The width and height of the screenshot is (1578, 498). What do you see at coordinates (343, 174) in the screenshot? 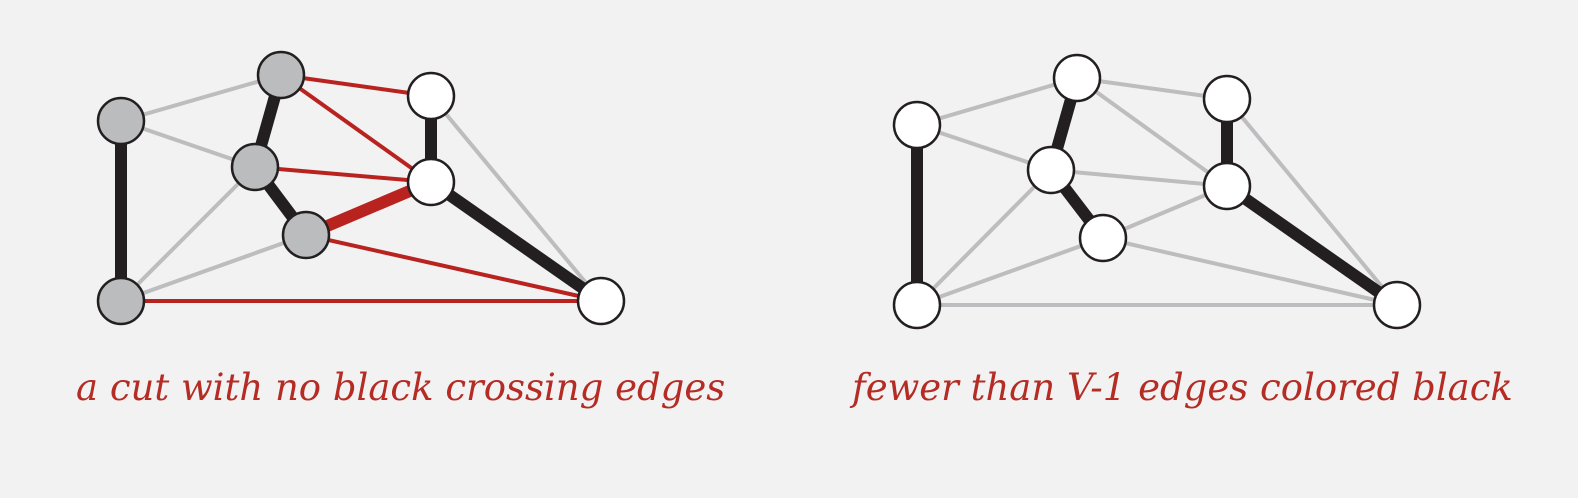
I see `edge-D-E-red` at bounding box center [343, 174].